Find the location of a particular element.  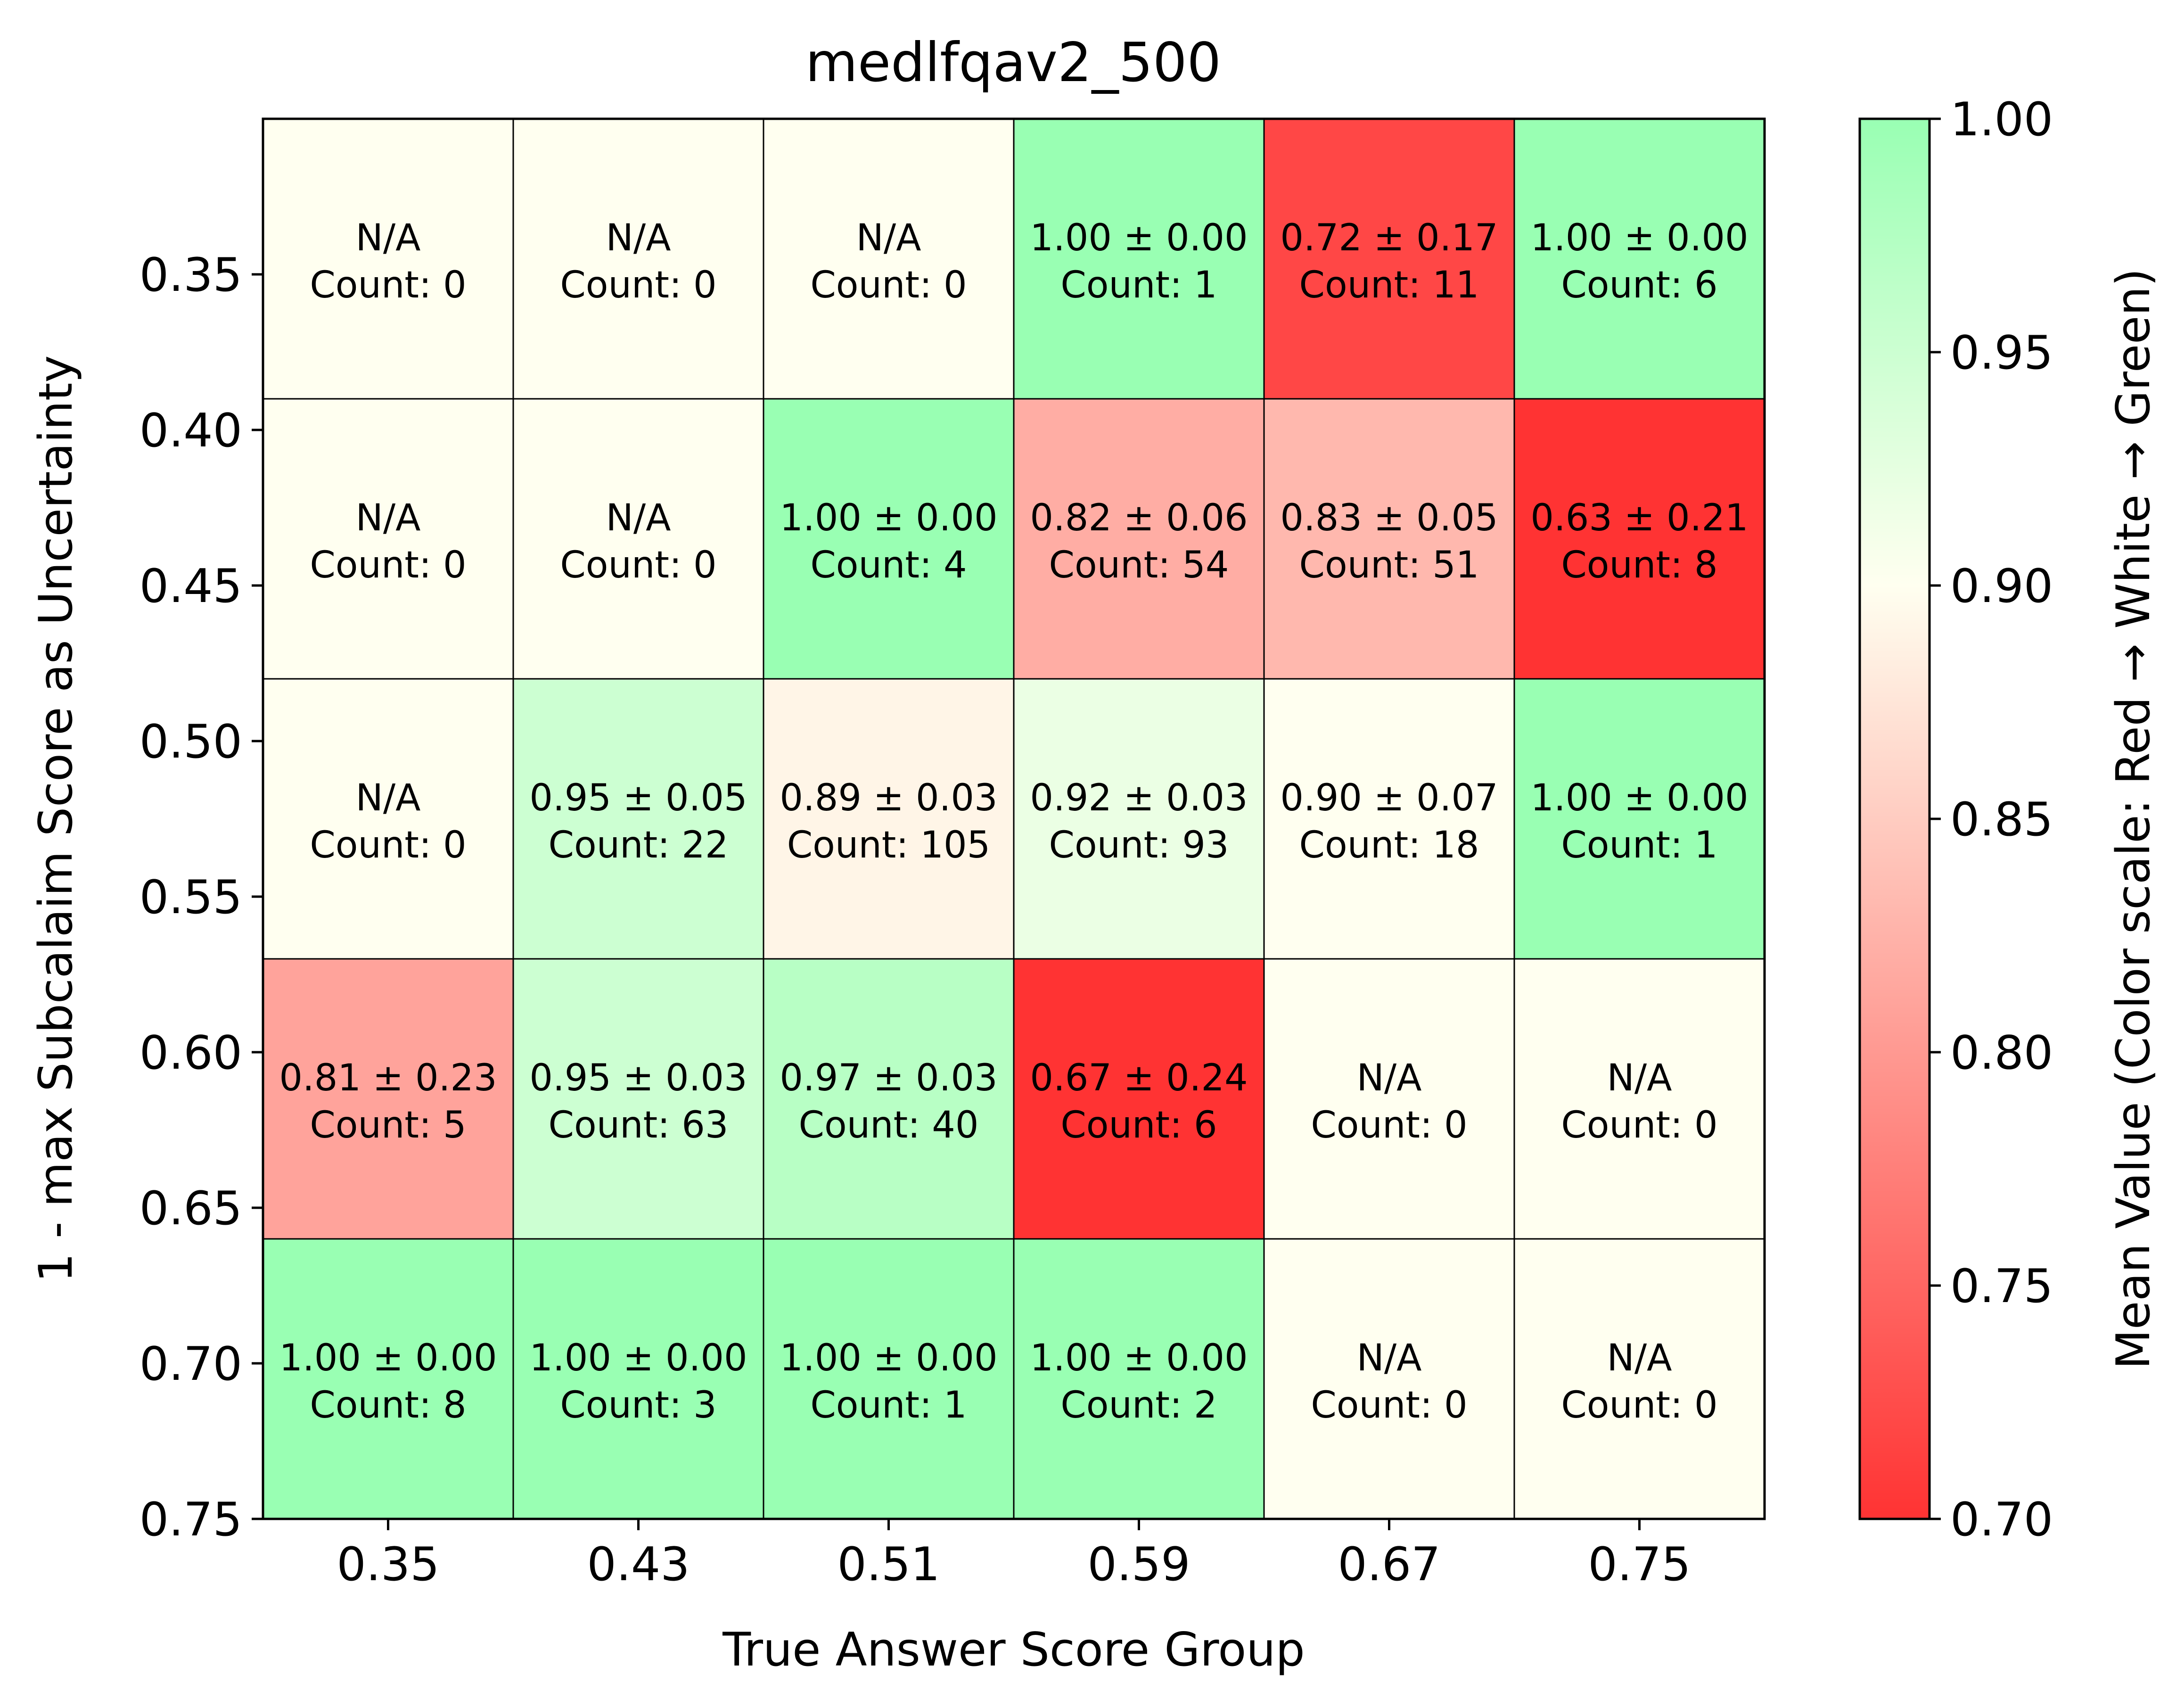

x-tick-label: 0.59 is located at coordinates (1138, 1565).